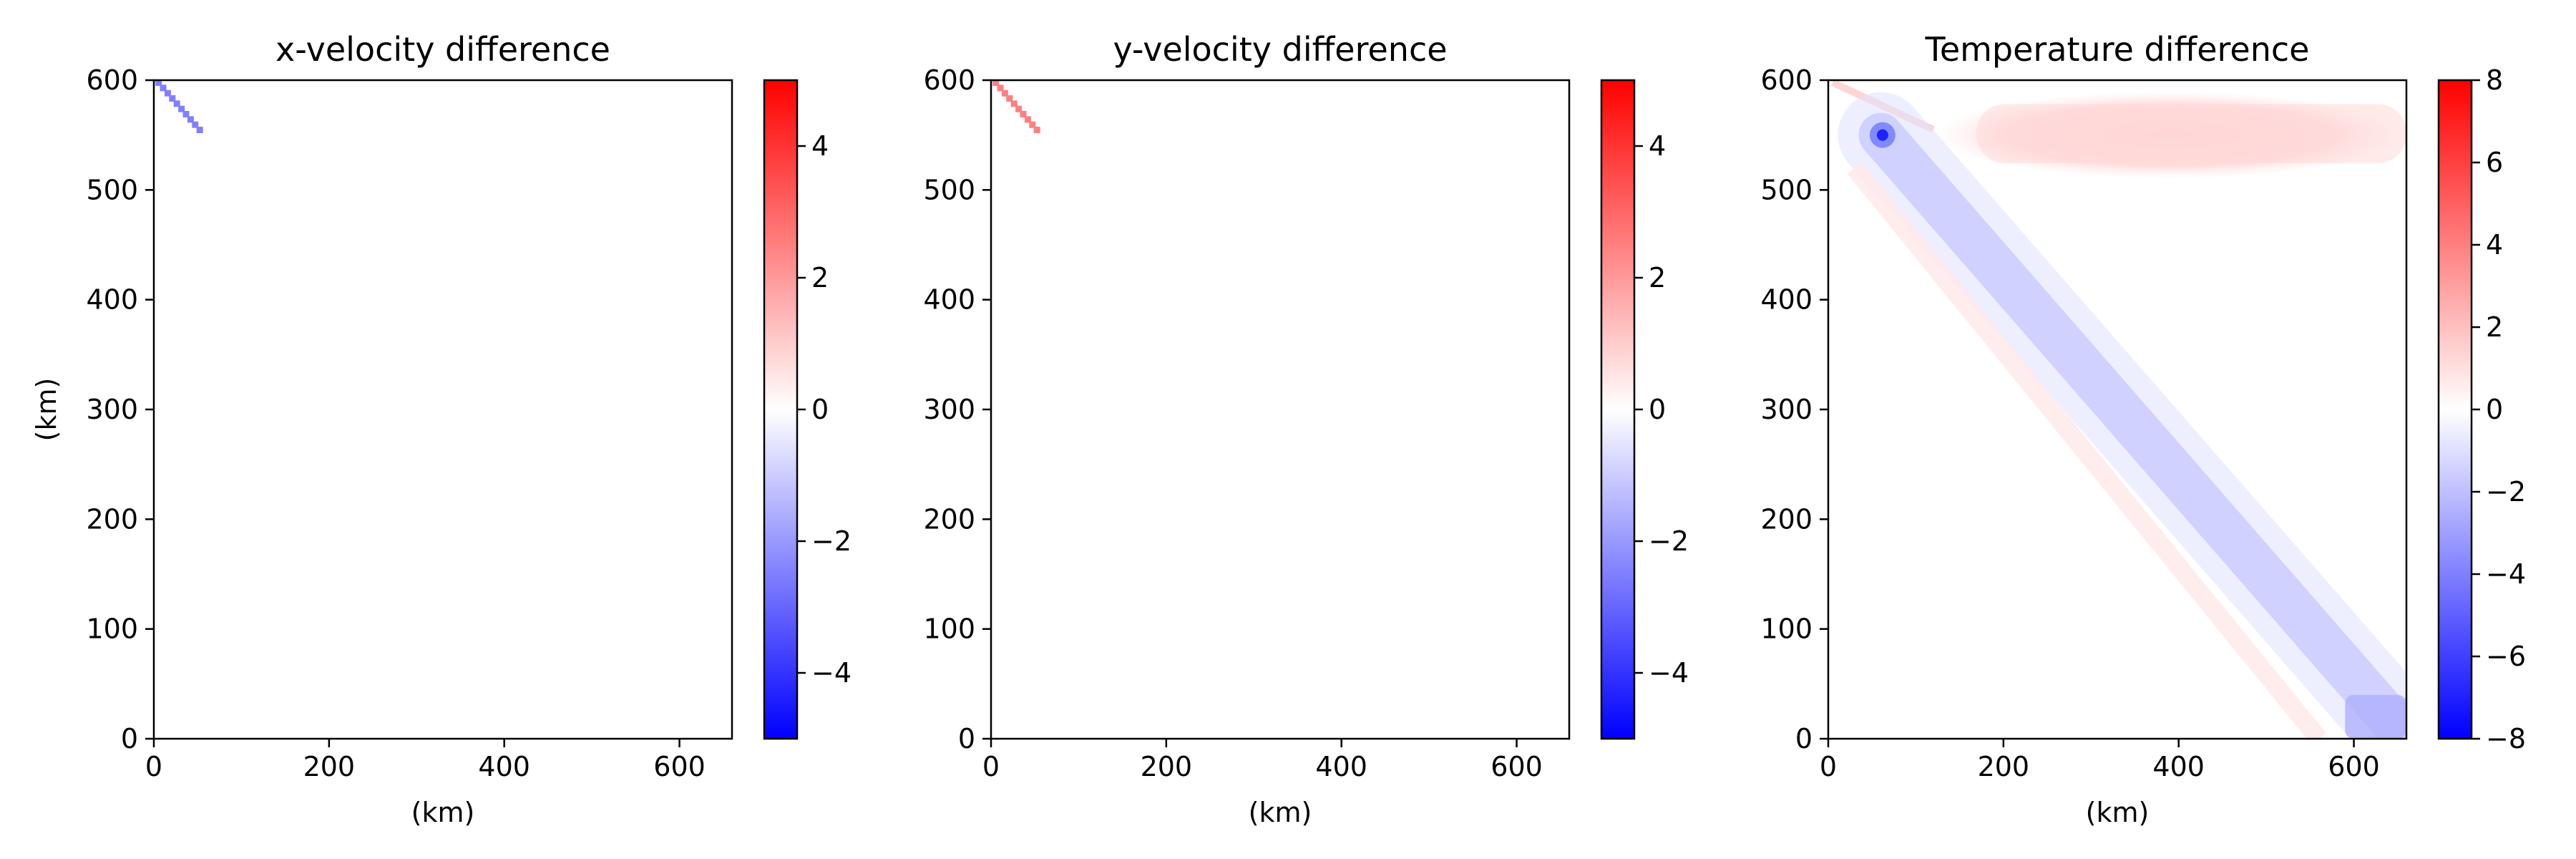 Image resolution: width=2576 pixels, height=859 pixels. What do you see at coordinates (1280, 49) in the screenshot?
I see `chart-title: y-velocity difference` at bounding box center [1280, 49].